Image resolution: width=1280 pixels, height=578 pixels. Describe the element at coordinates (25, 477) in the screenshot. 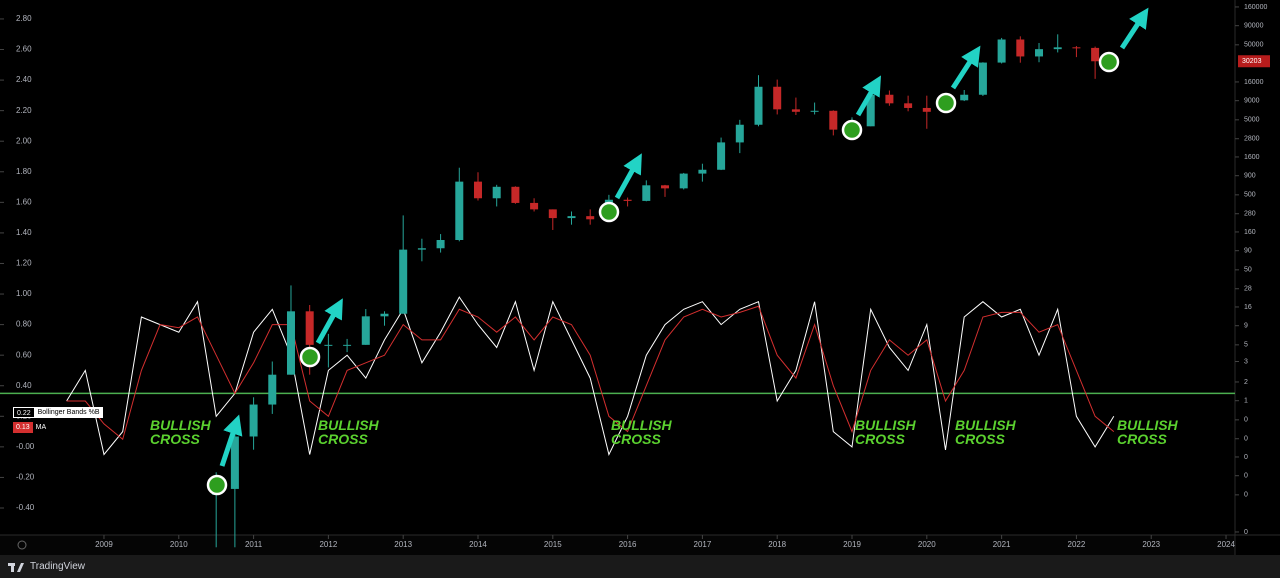

I see `y-tick-label: -0.20` at that location.